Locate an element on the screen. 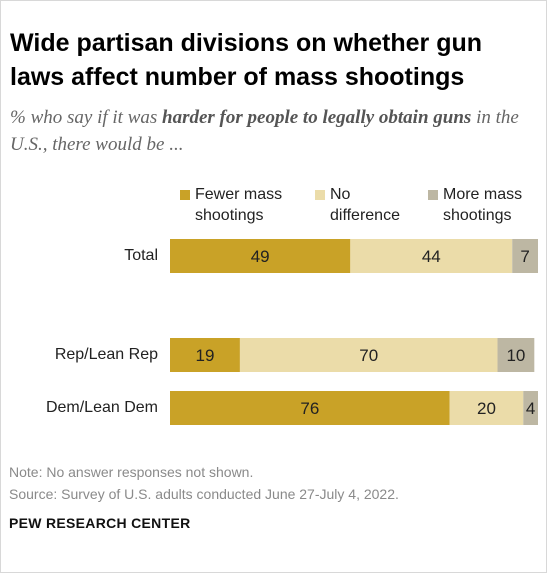  bar-total-no-difference is located at coordinates (431, 256).